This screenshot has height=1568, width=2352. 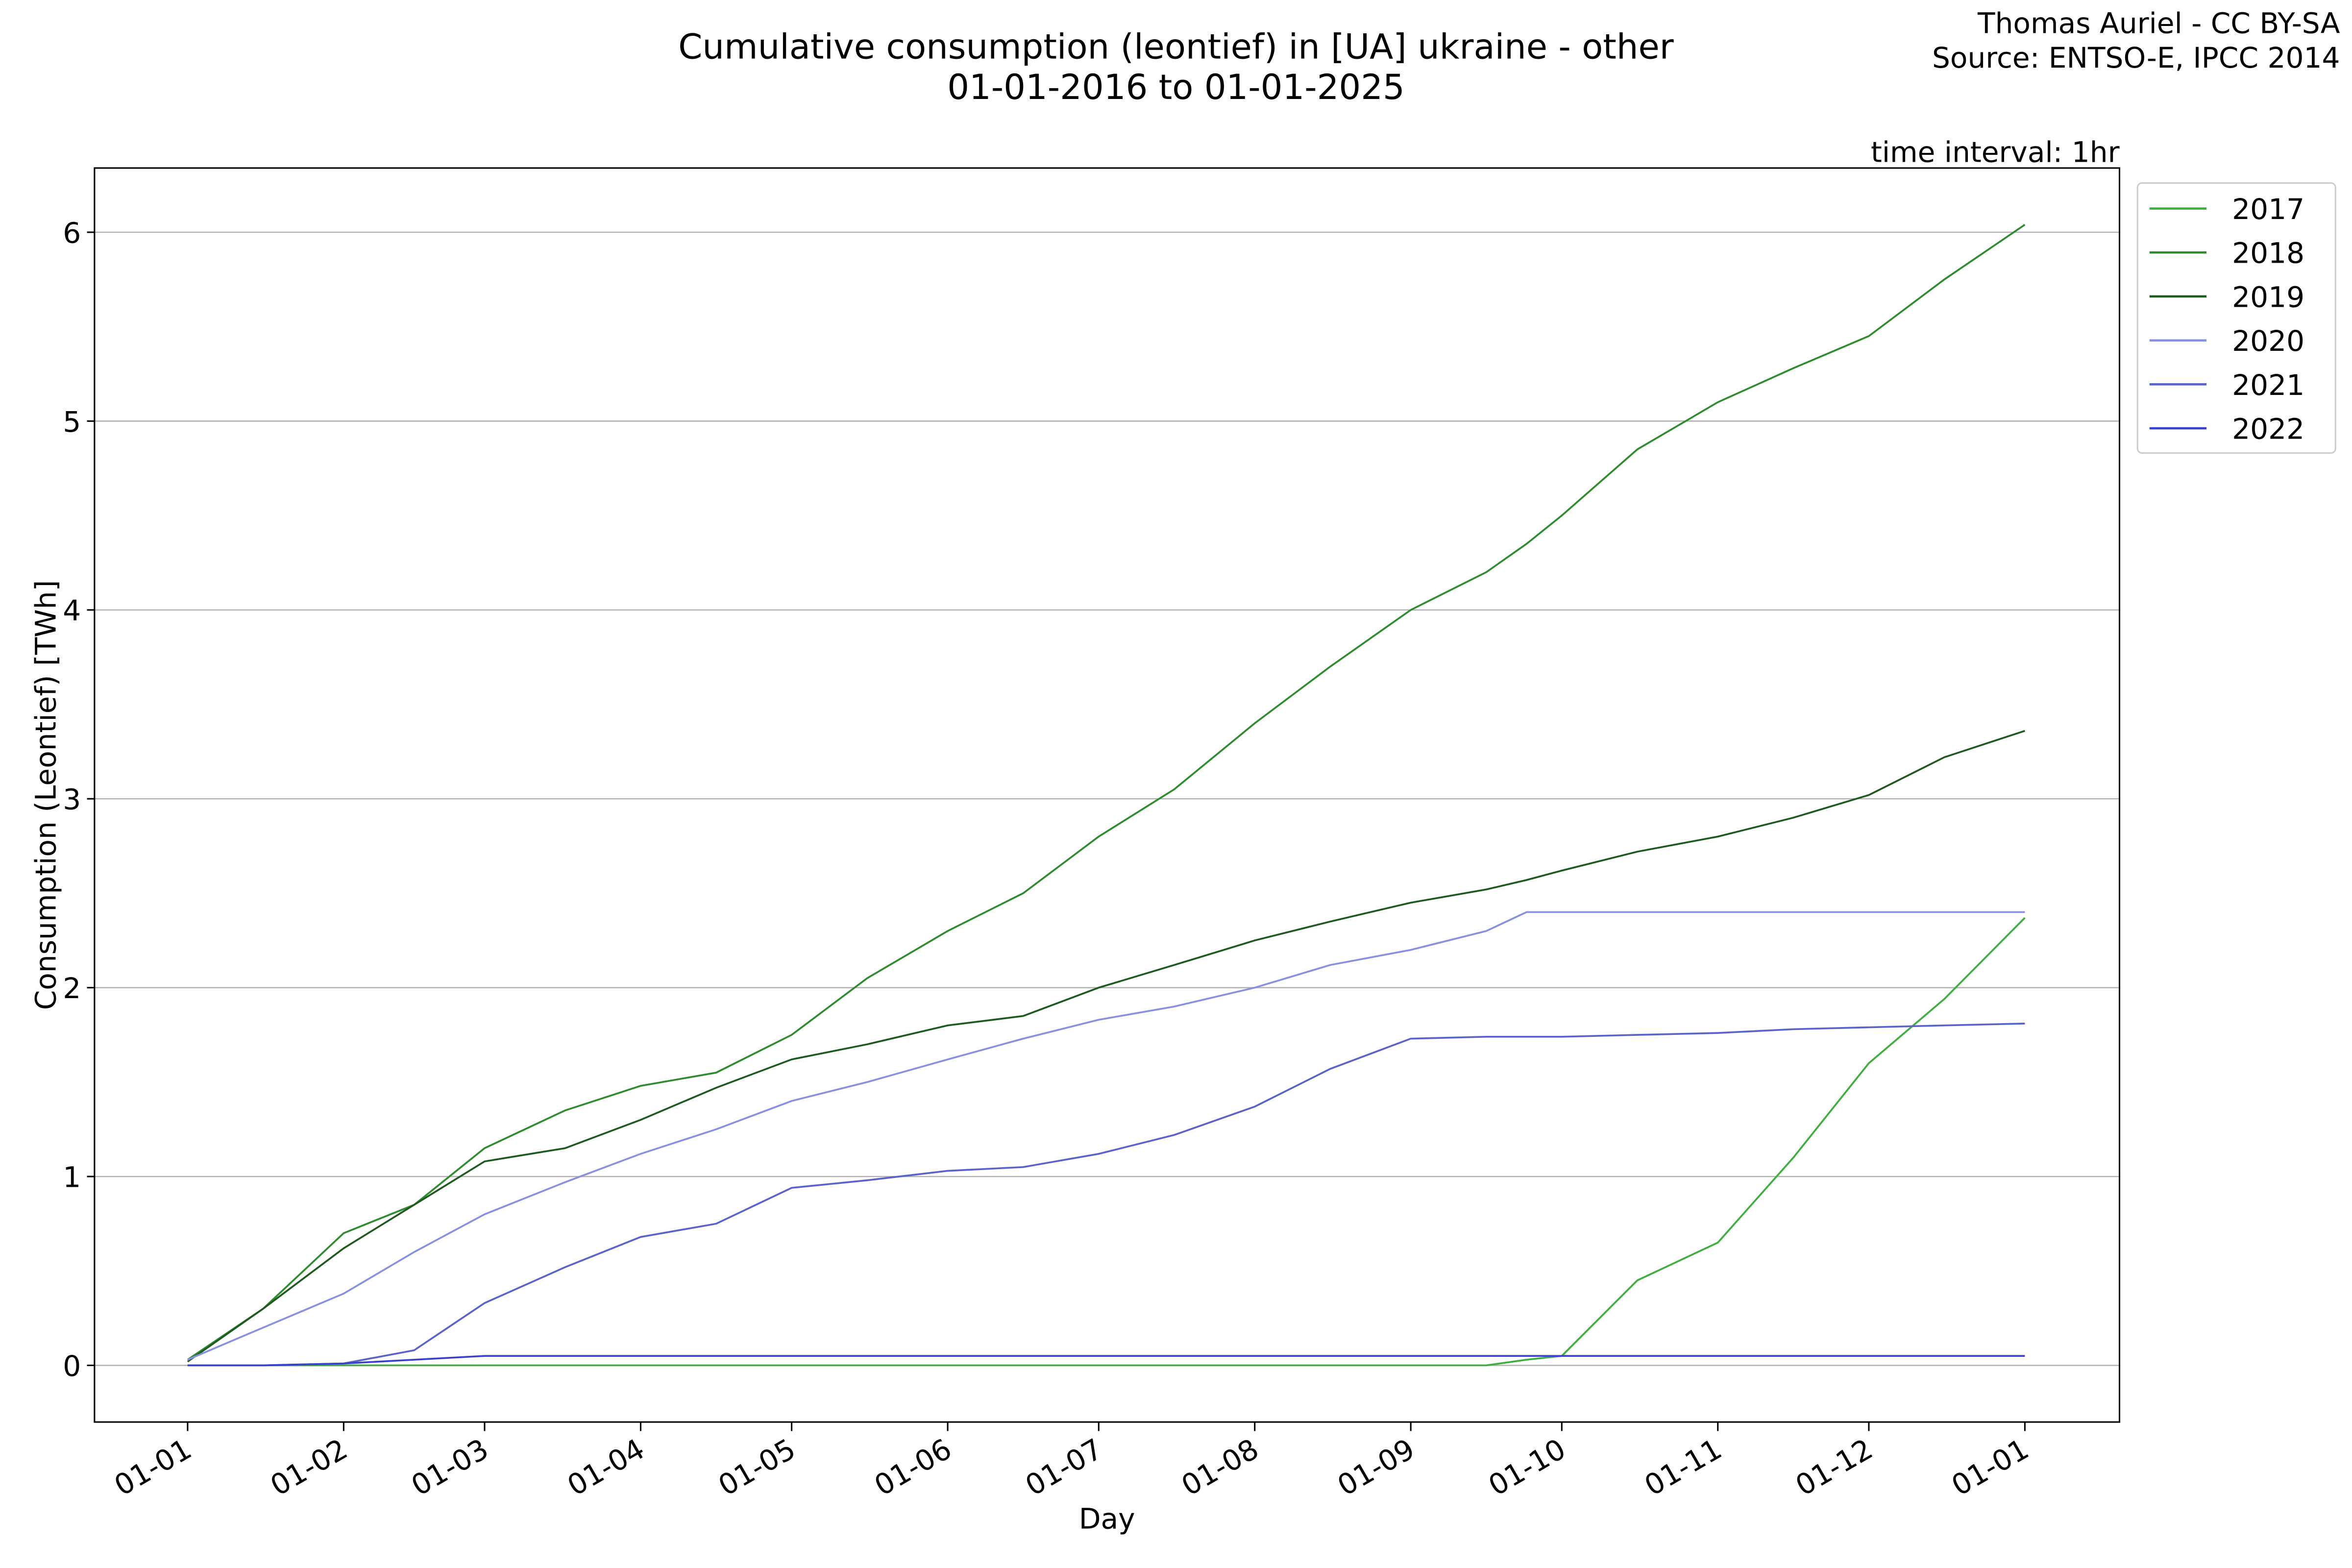 What do you see at coordinates (72, 1177) in the screenshot?
I see `y-tick-label: 1` at bounding box center [72, 1177].